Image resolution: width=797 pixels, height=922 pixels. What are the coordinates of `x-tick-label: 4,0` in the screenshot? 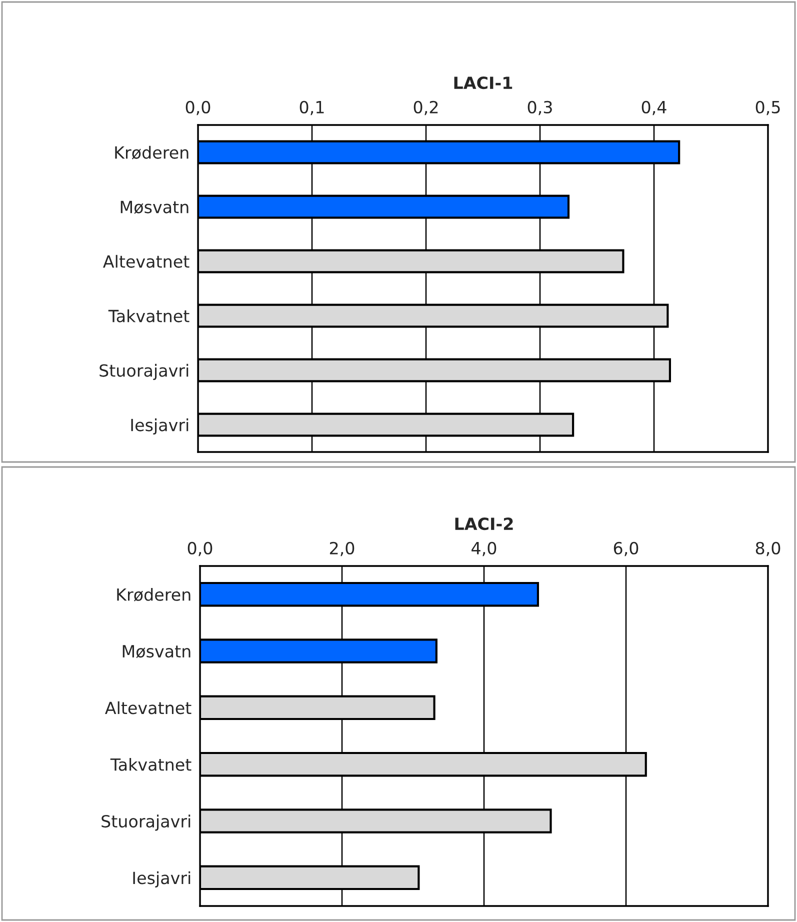 It's located at (484, 549).